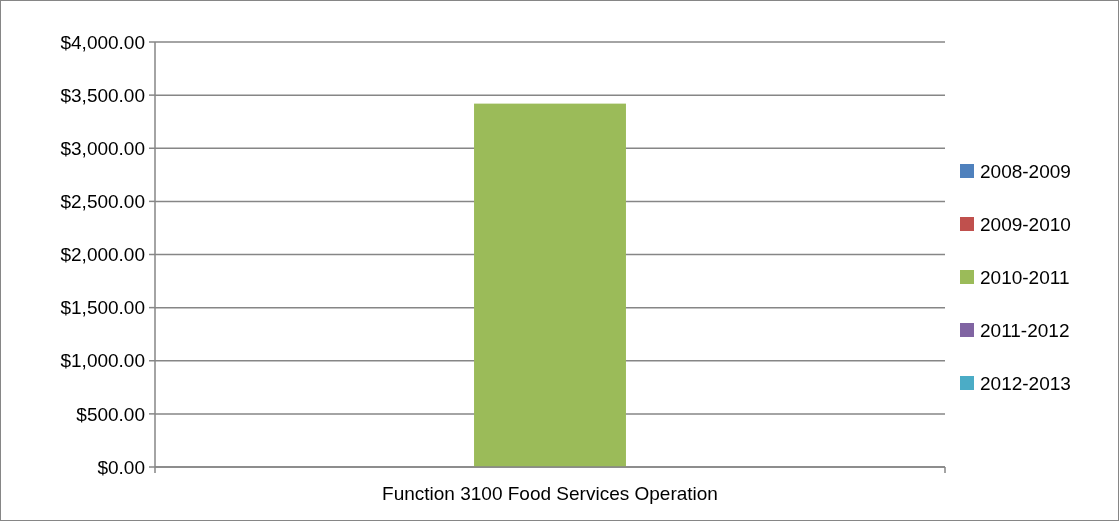  Describe the element at coordinates (121, 467) in the screenshot. I see `y-tick-label: $0.00` at that location.